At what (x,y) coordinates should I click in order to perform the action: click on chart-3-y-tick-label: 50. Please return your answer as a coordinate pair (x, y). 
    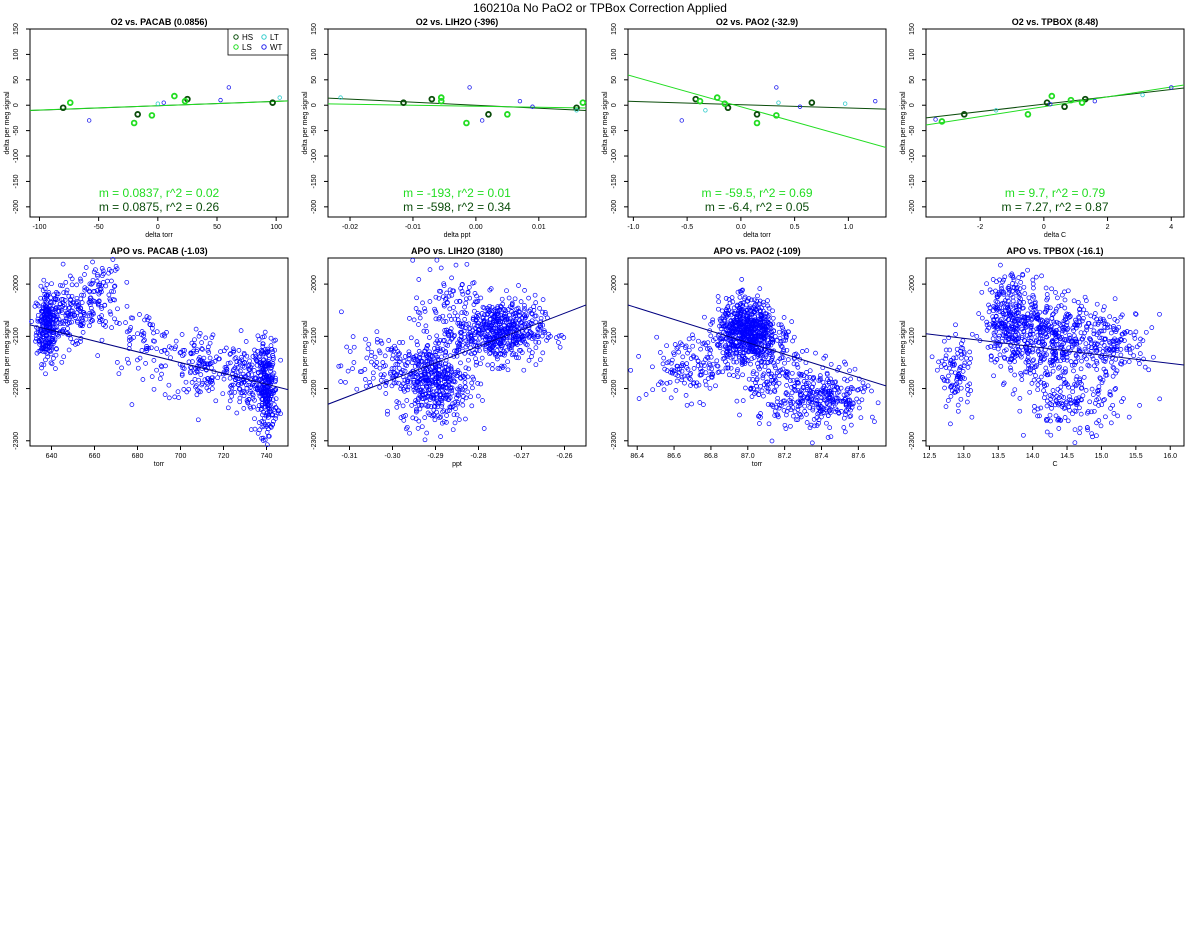
    Looking at the image, I should click on (614, 80).